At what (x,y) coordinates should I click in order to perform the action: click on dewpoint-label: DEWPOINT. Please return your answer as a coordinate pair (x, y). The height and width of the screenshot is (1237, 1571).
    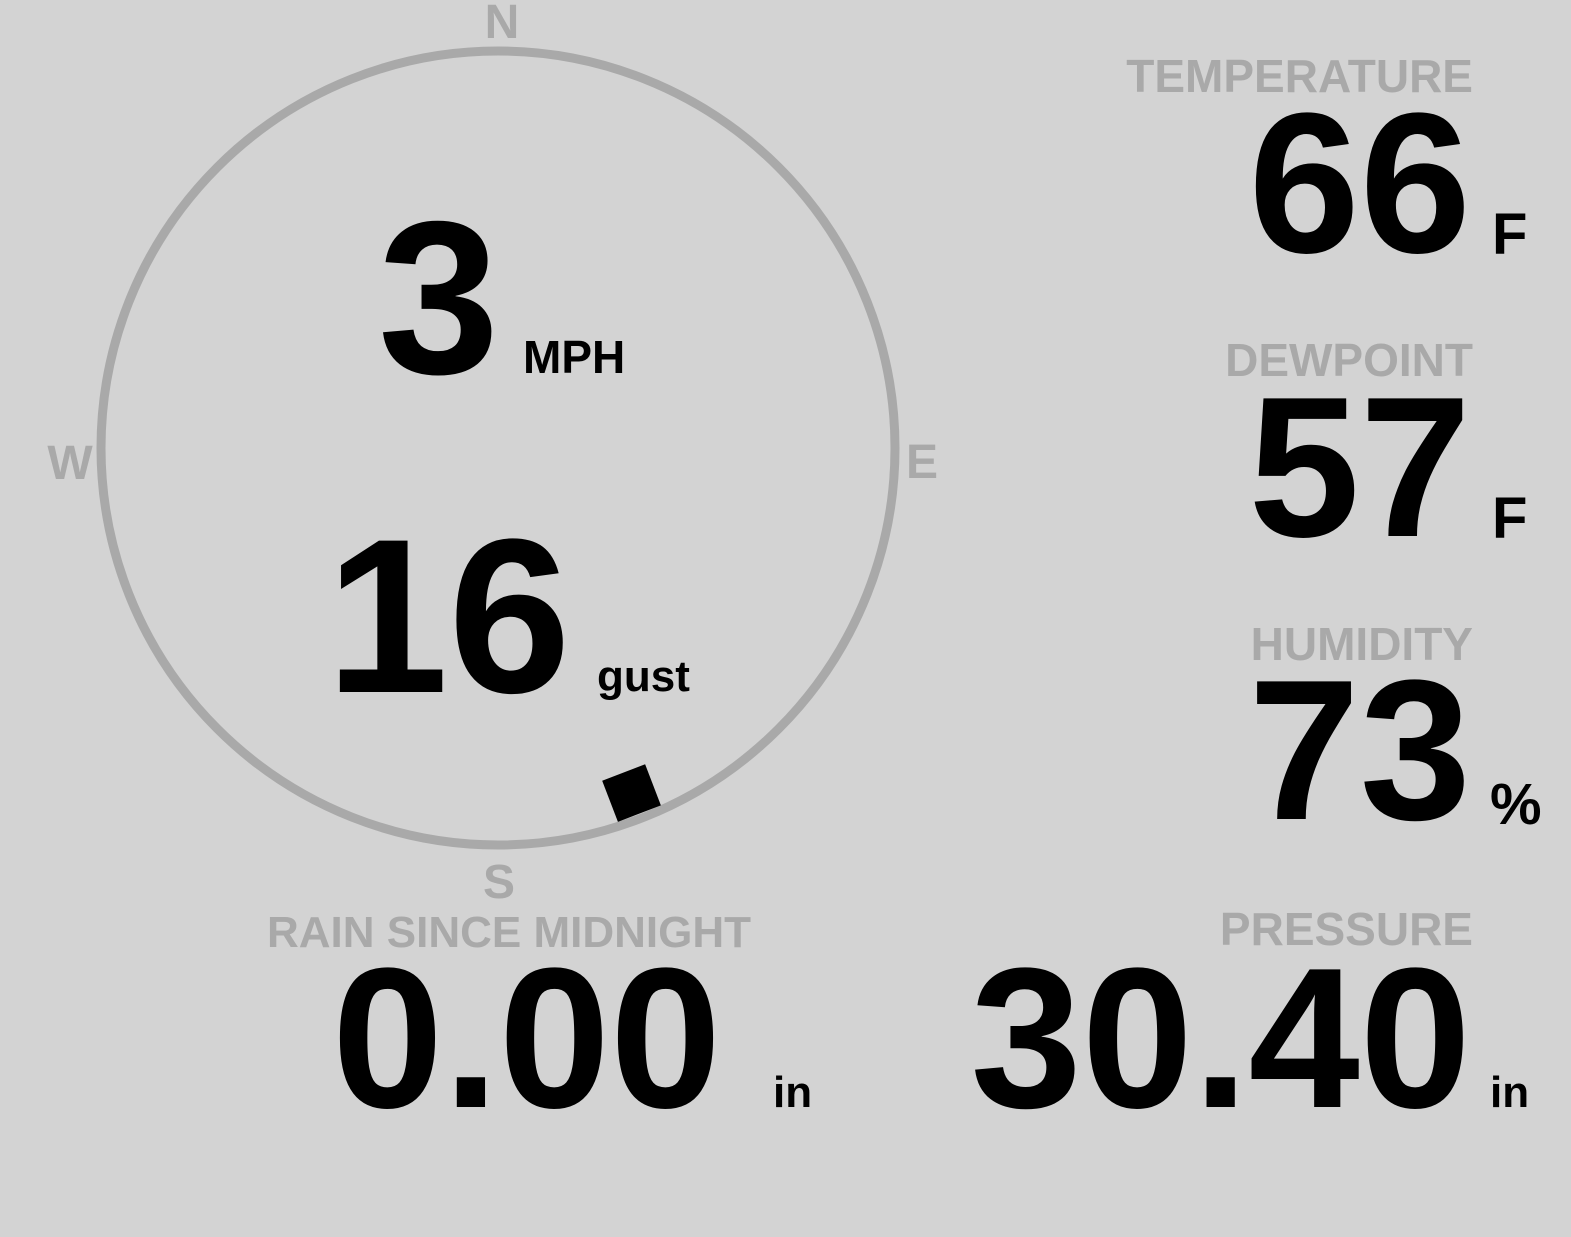
    Looking at the image, I should click on (1349, 360).